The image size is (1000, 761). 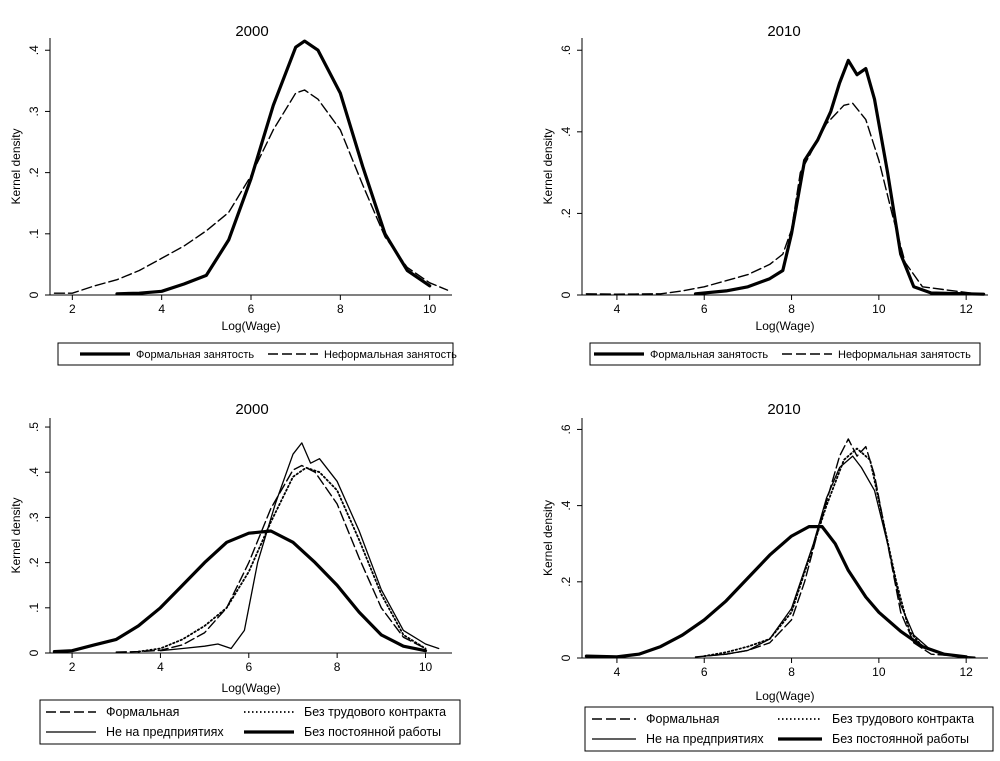 What do you see at coordinates (34, 427) in the screenshot?
I see `y-tick-label: .5` at bounding box center [34, 427].